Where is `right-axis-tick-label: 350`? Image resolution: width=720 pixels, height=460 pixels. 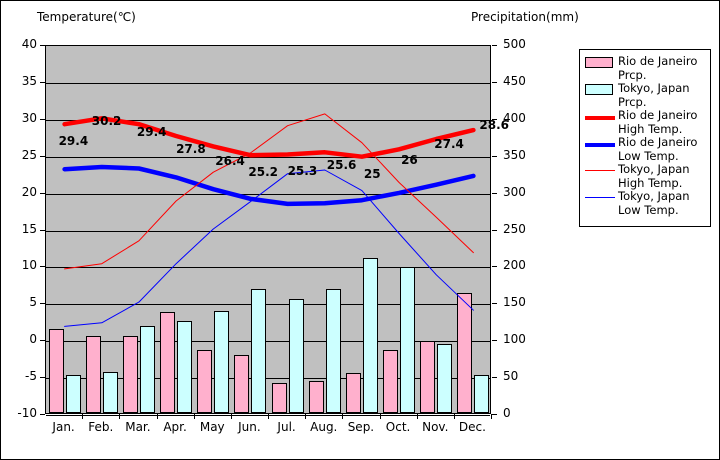
right-axis-tick-label: 350 is located at coordinates (514, 154).